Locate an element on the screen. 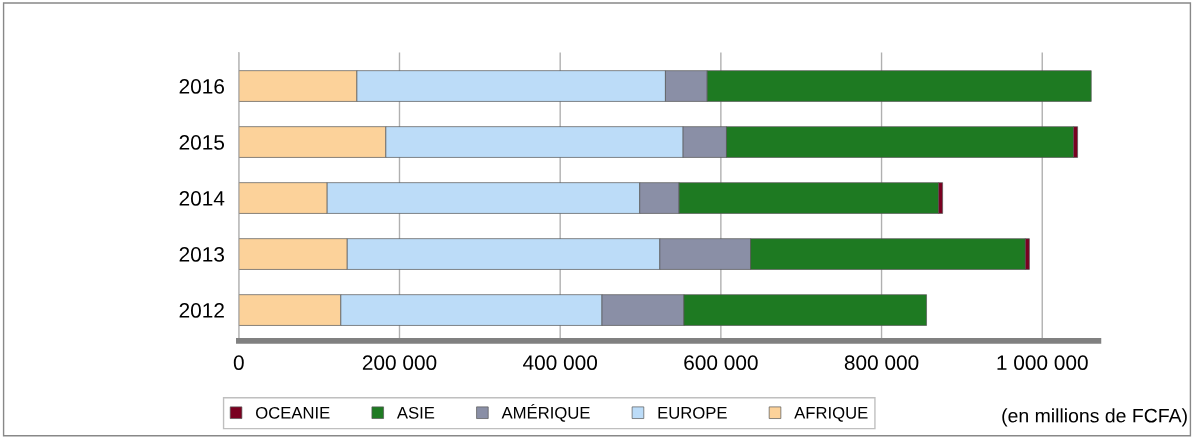 Image resolution: width=1194 pixels, height=437 pixels. x-tick-label: 0 is located at coordinates (238, 363).